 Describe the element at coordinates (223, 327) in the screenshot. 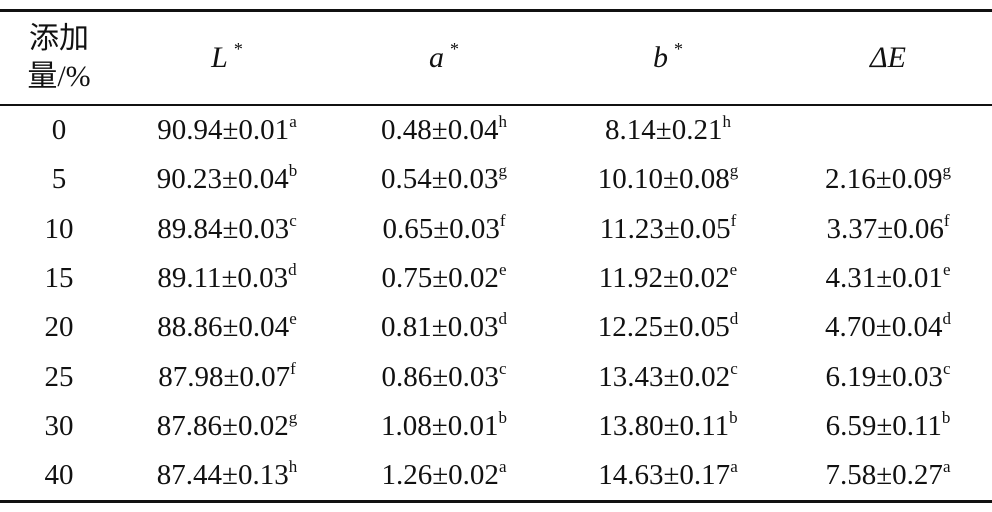

I see `cell-value: 88.86±0.04` at that location.